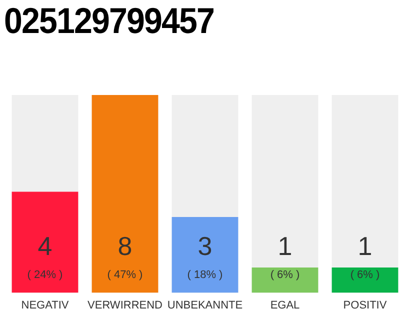 Image resolution: width=410 pixels, height=320 pixels. Describe the element at coordinates (45, 274) in the screenshot. I see `data-label: ( 24% )` at that location.